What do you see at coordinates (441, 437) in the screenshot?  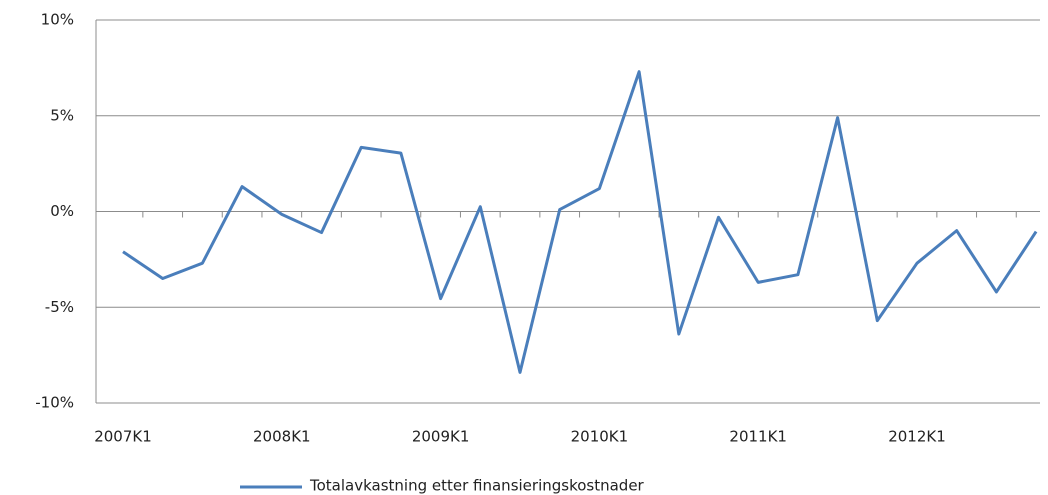 I see `x-tick-label: 2009K1` at bounding box center [441, 437].